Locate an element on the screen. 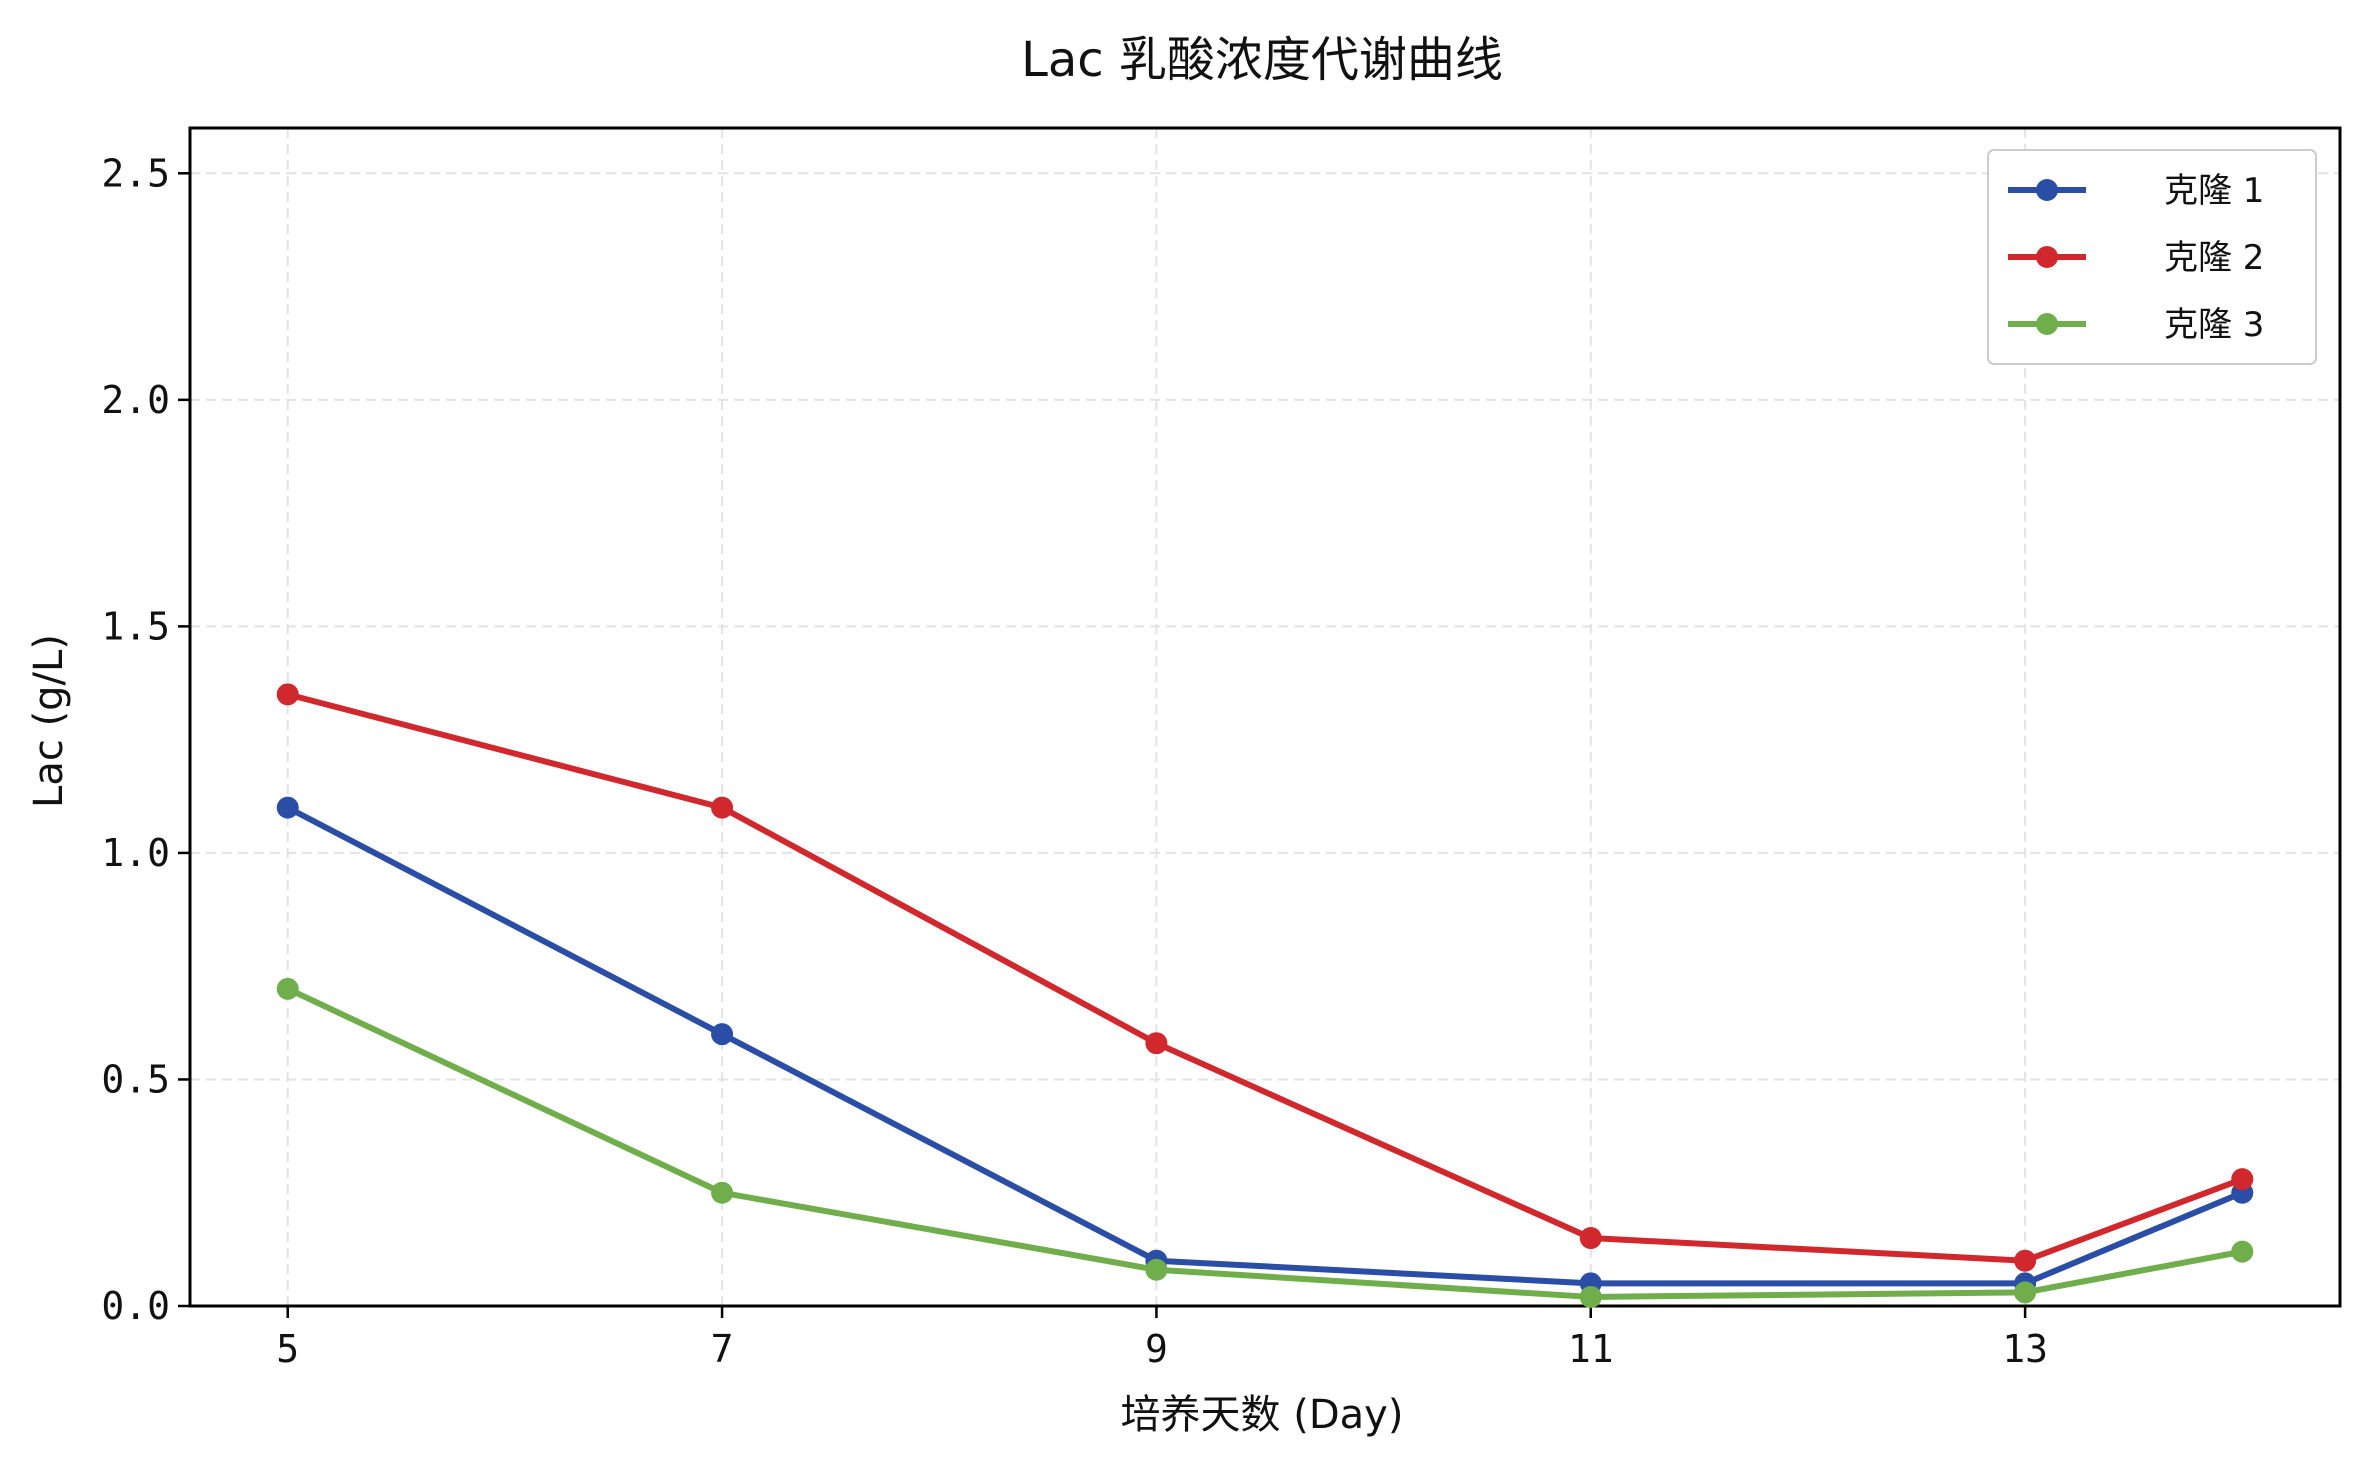 The image size is (2361, 1460). legend: 克隆 1 克隆 2 克隆 3 is located at coordinates (2152, 257).